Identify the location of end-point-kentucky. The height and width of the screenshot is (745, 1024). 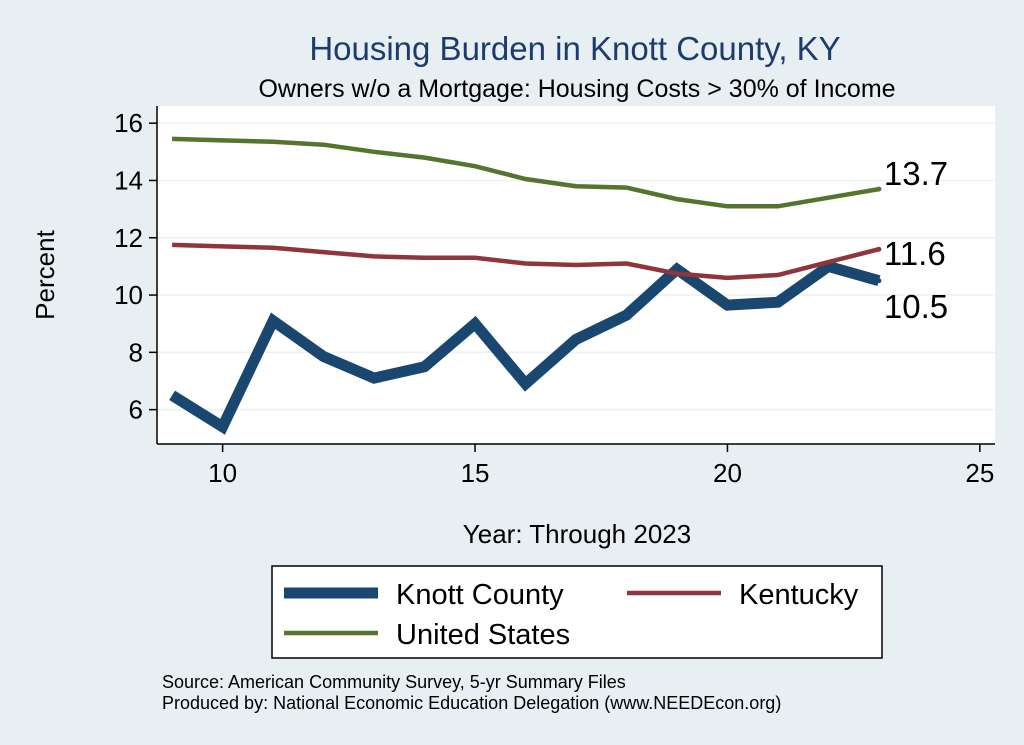
(879, 249).